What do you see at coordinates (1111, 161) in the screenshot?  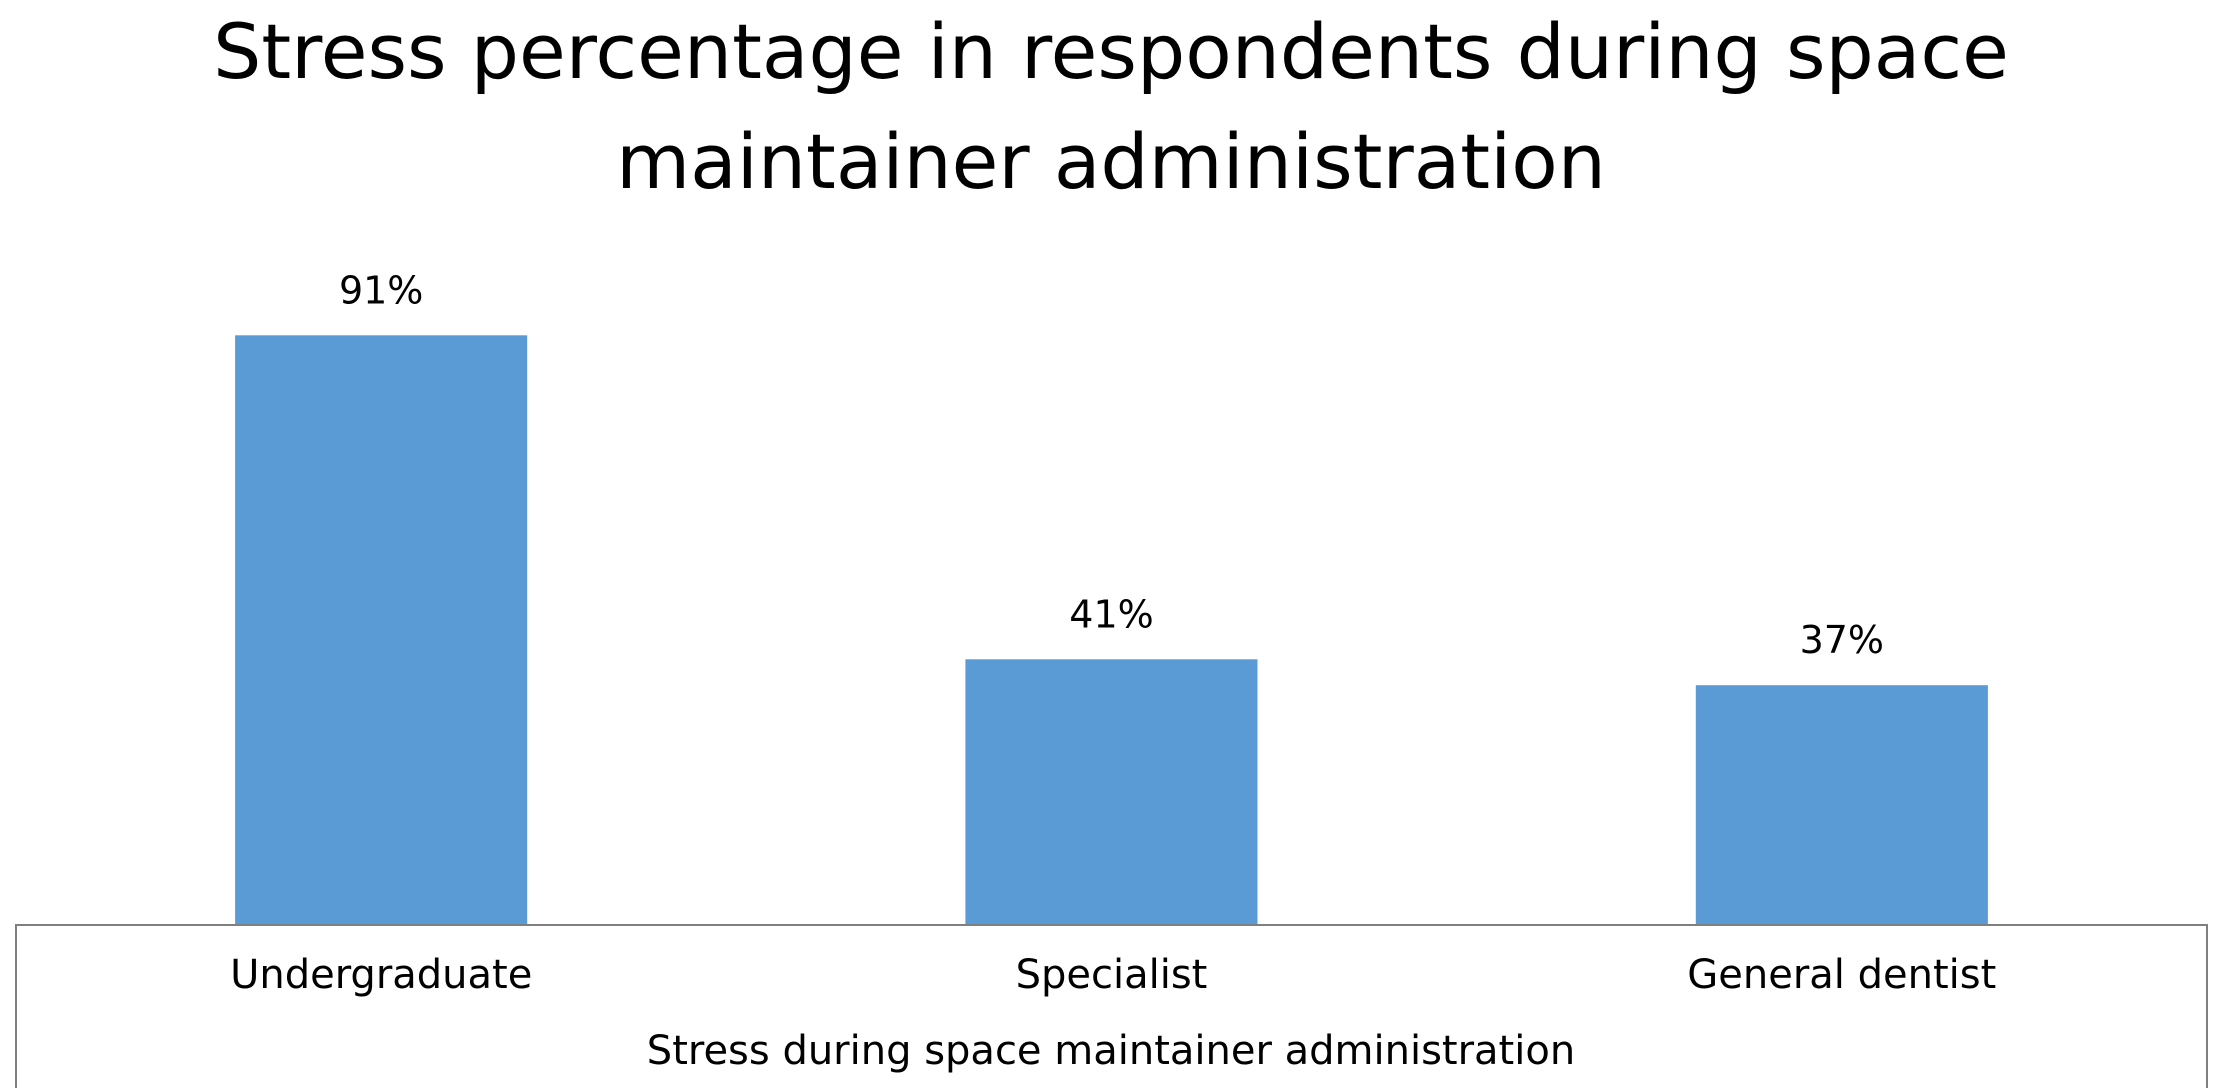 I see `chart-title-line-2: maintainer administration` at bounding box center [1111, 161].